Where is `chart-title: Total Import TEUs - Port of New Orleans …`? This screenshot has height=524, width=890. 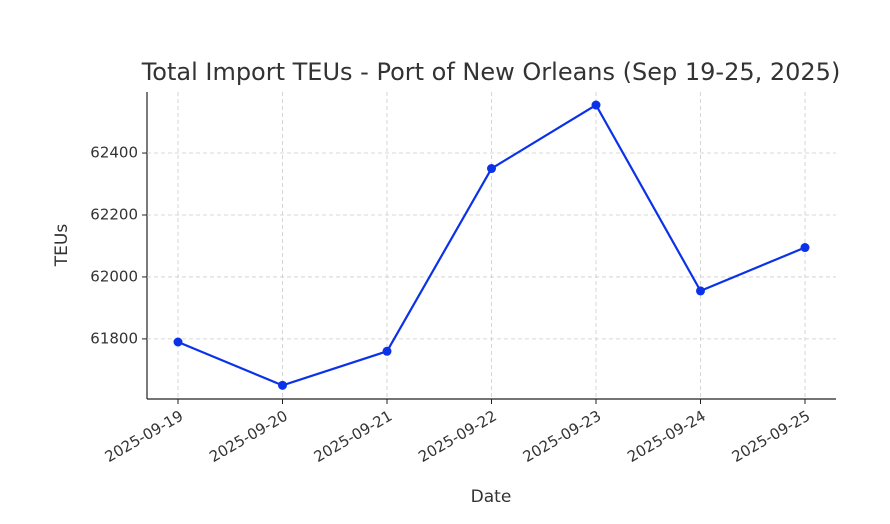 chart-title: Total Import TEUs - Port of New Orleans … is located at coordinates (491, 72).